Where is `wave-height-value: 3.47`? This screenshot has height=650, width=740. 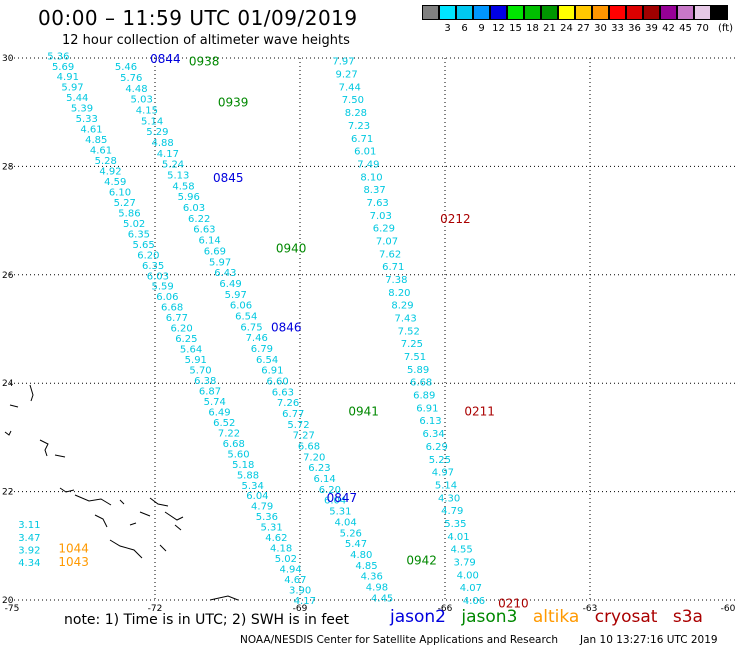
wave-height-value: 3.47 is located at coordinates (29, 538).